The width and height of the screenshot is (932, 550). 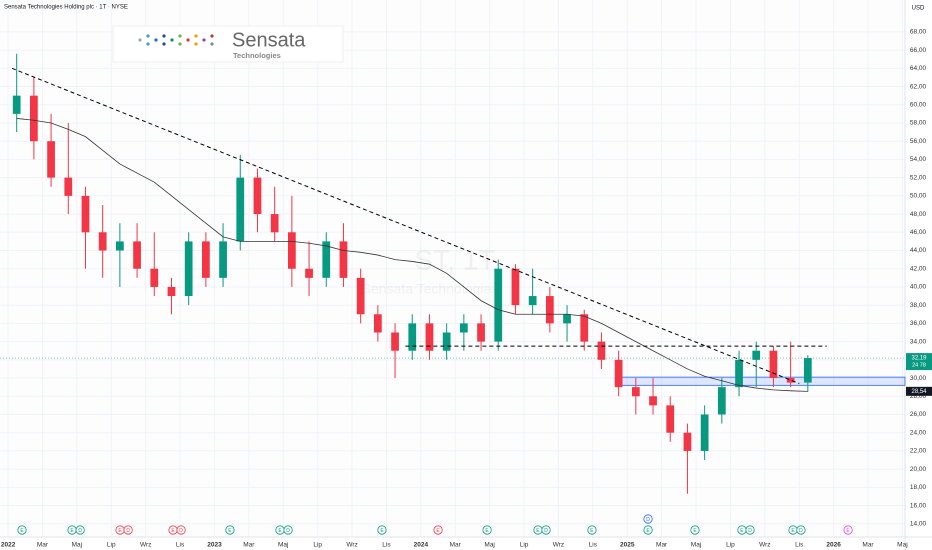 What do you see at coordinates (918, 141) in the screenshot?
I see `y-tick-label: 56,00` at bounding box center [918, 141].